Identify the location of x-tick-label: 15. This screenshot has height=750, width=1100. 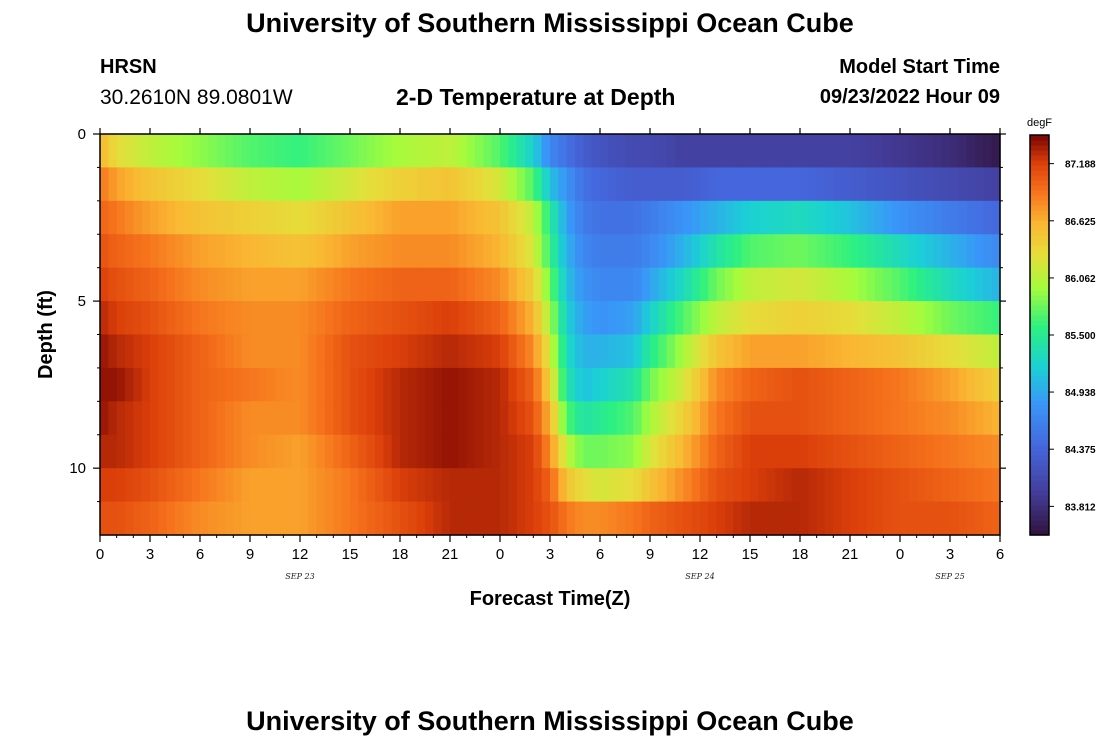
(350, 554).